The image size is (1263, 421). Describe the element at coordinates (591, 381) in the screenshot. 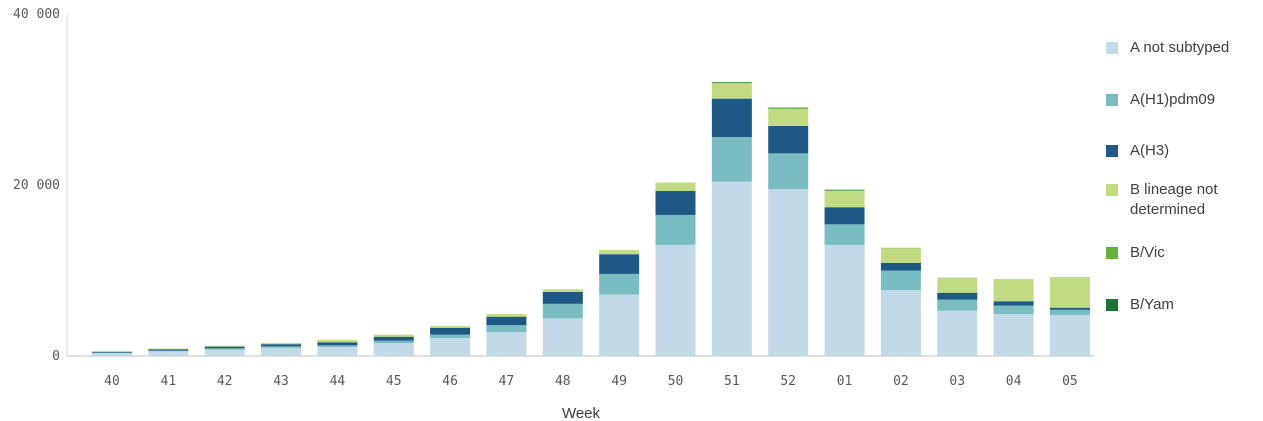

I see `x-tick-labels: 40 41 42 43 44 45 46 47 48 49 50 51 52 01 02 03 04 05` at that location.